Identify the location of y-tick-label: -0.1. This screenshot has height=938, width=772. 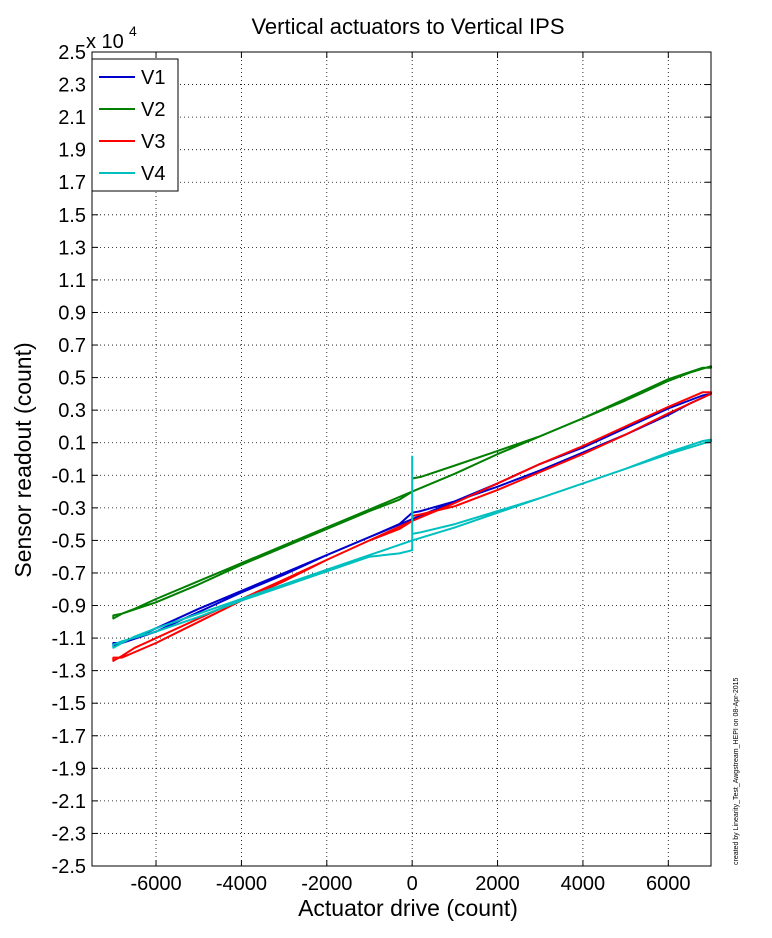
(69, 476).